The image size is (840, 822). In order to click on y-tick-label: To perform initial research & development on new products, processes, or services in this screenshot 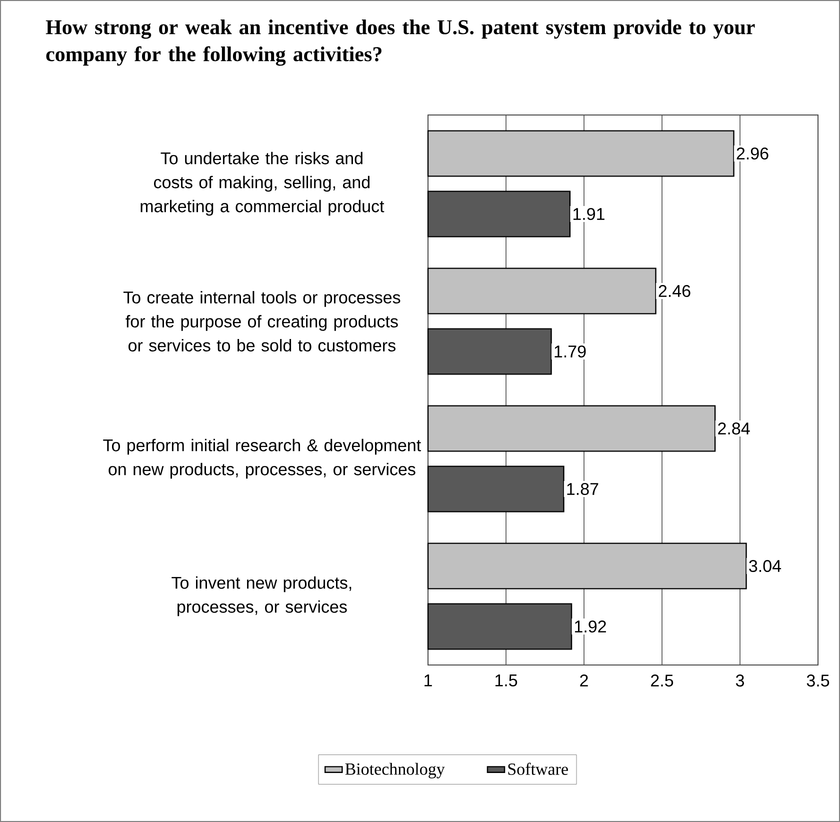, I will do `click(262, 458)`.